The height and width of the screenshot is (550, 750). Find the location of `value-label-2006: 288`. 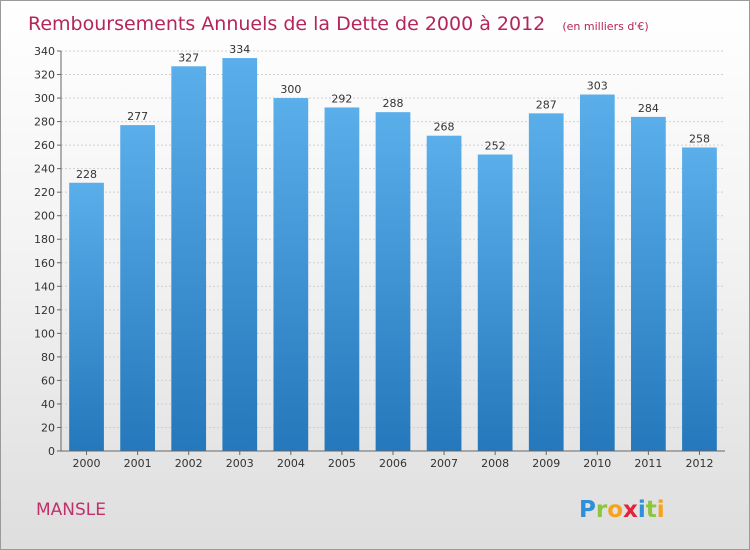

value-label-2006: 288 is located at coordinates (393, 103).